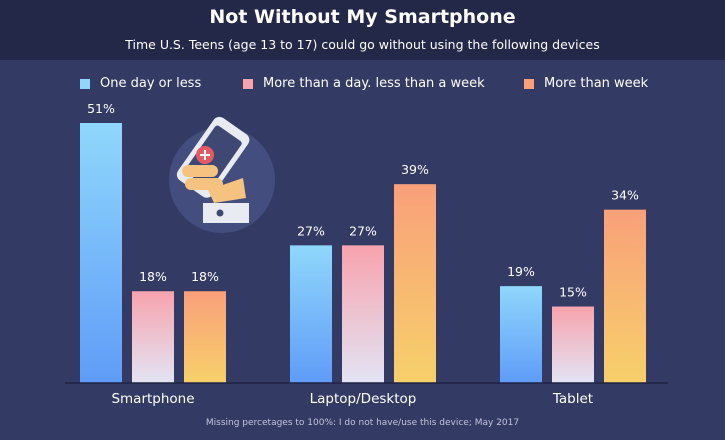 Image resolution: width=725 pixels, height=440 pixels. What do you see at coordinates (151, 83) in the screenshot?
I see `legend-label-one-day: One day or less` at bounding box center [151, 83].